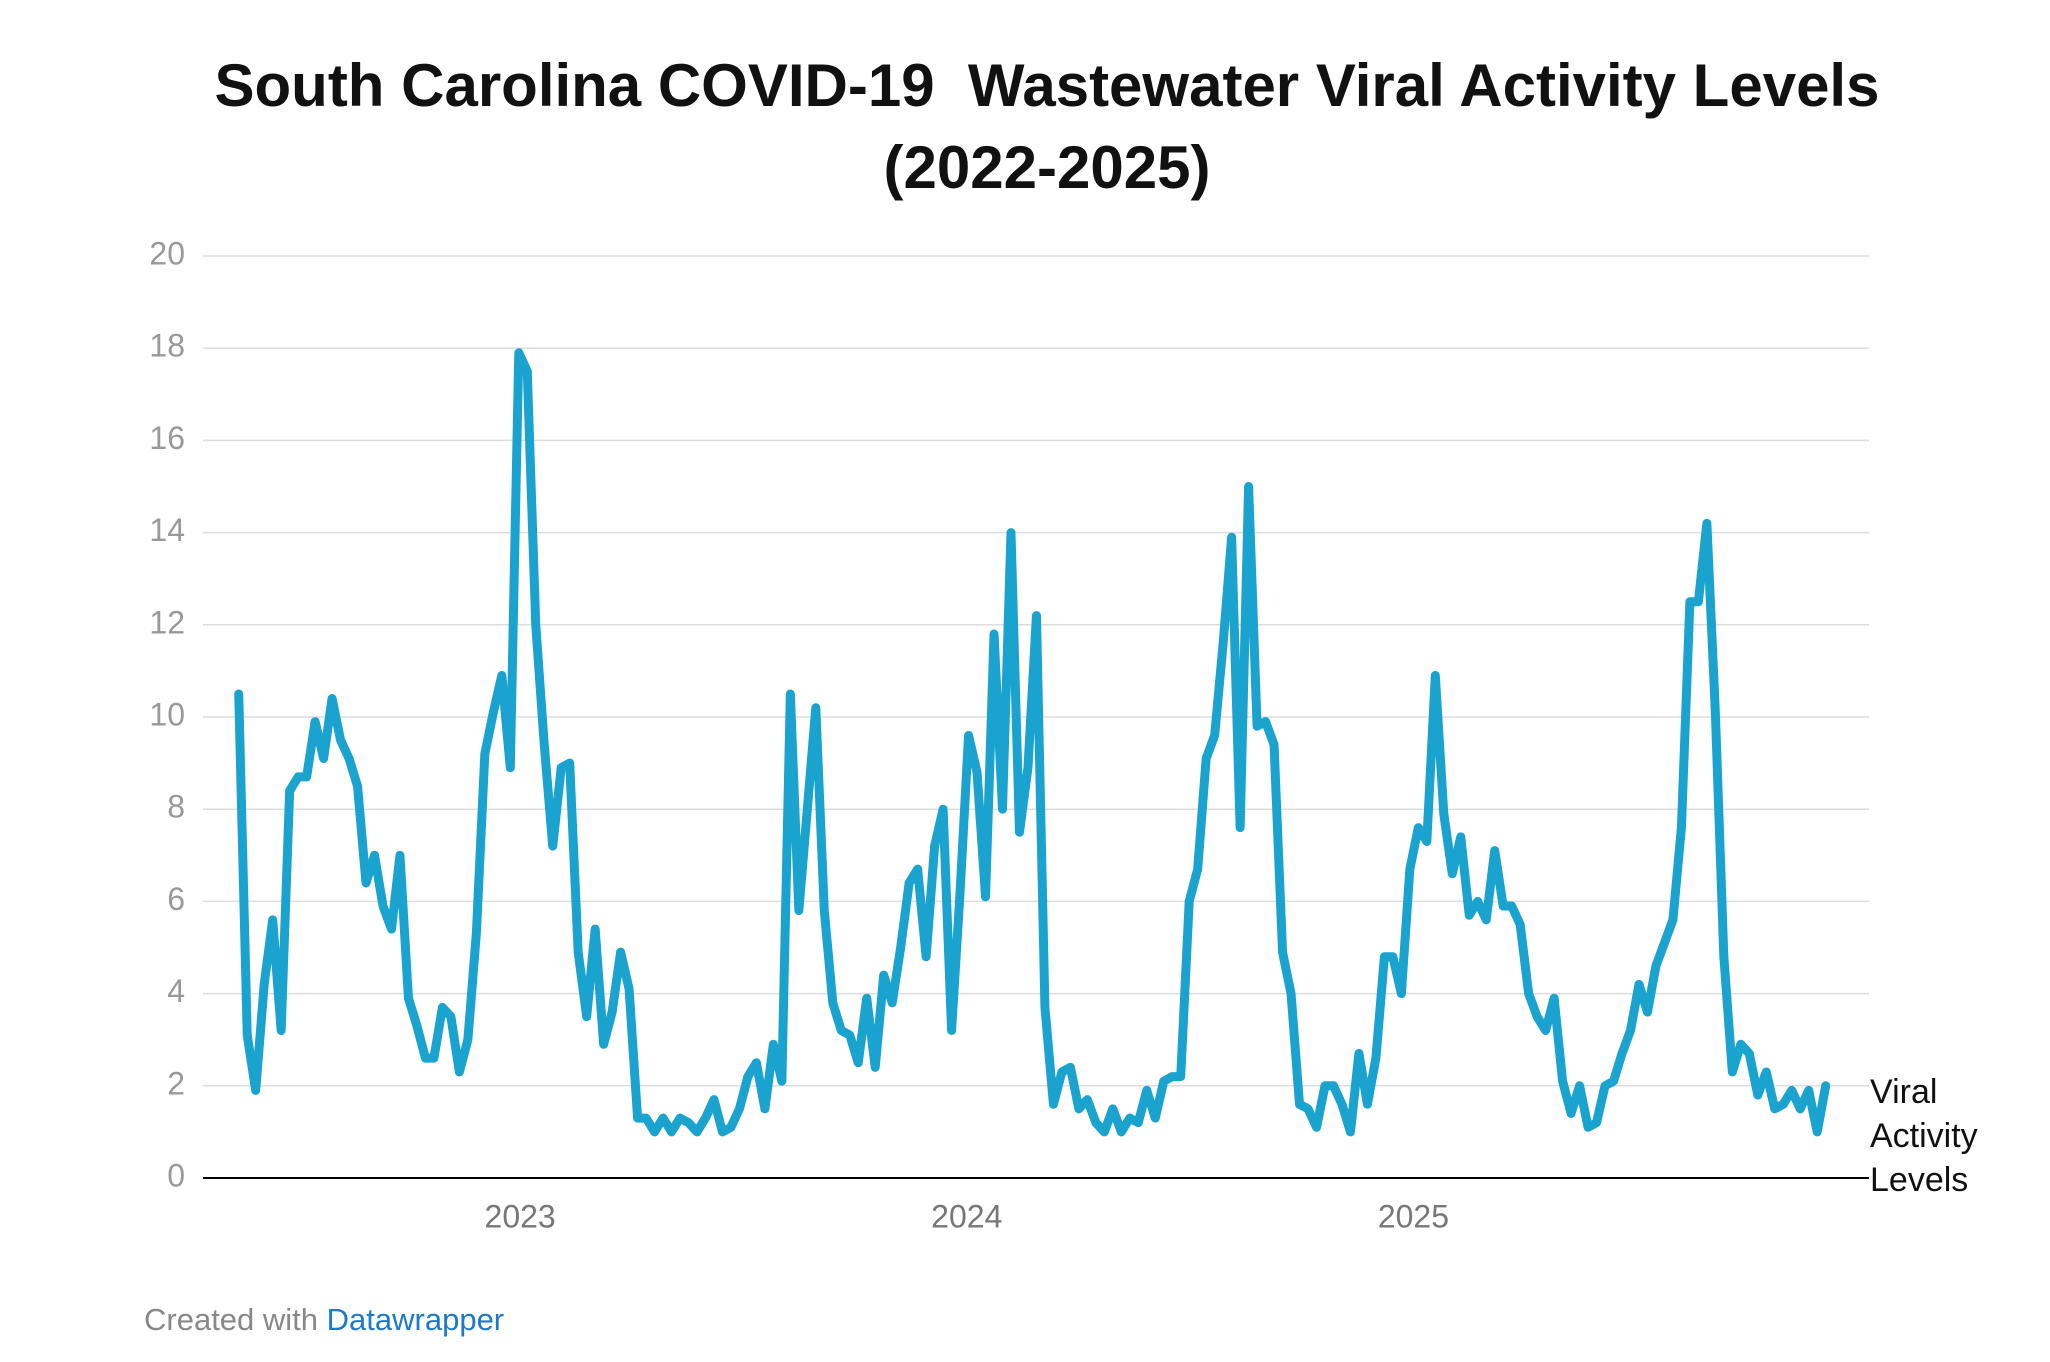 The image size is (2050, 1362). What do you see at coordinates (966, 1216) in the screenshot?
I see `x-tick-label: 2024` at bounding box center [966, 1216].